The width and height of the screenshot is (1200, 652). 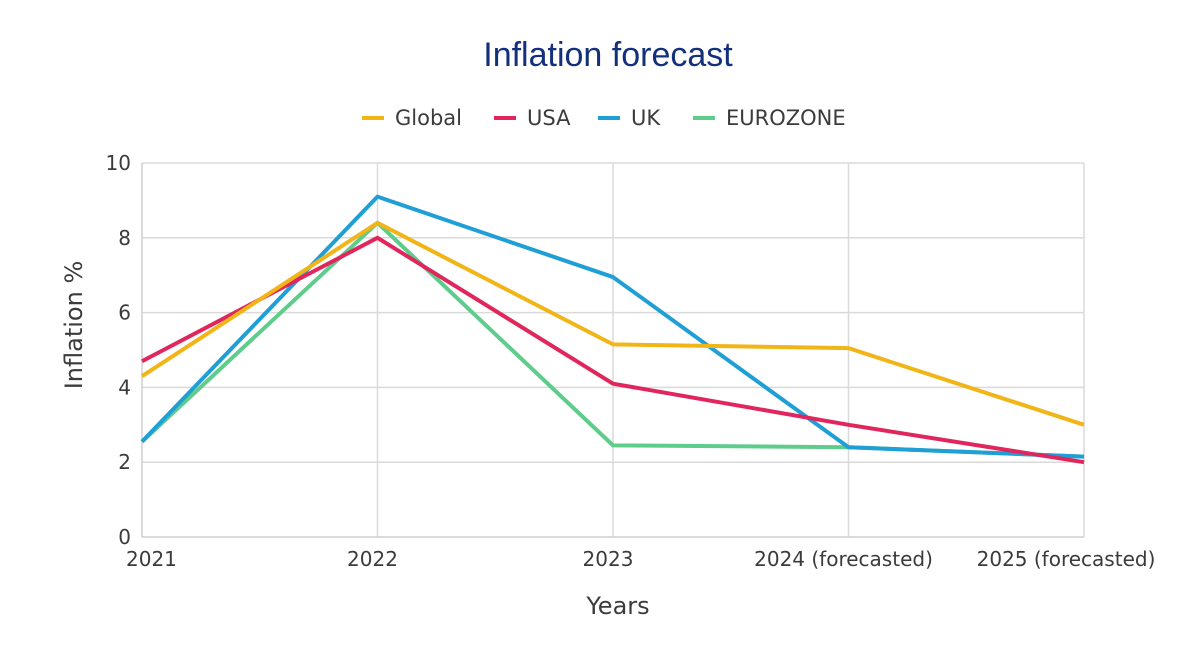 What do you see at coordinates (608, 559) in the screenshot?
I see `x-tick-label: 2023` at bounding box center [608, 559].